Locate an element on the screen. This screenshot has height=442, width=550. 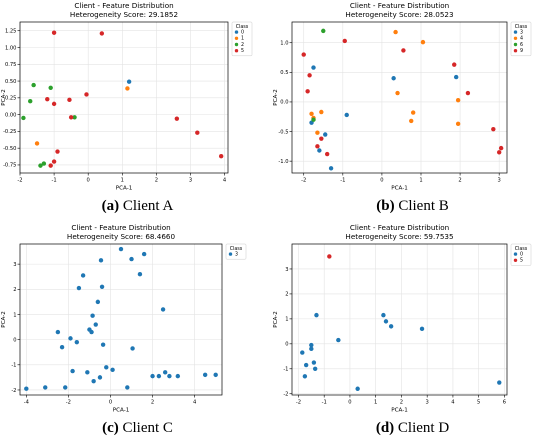
x-tick-label: 2 is located at coordinates (156, 181).